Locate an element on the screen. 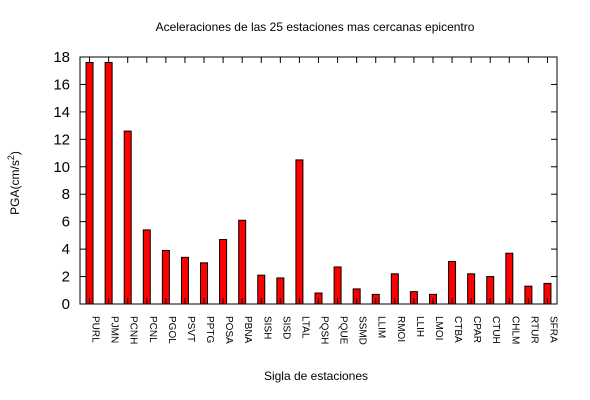 Image resolution: width=590 pixels, height=400 pixels. x-tick-label: POSA is located at coordinates (228, 330).